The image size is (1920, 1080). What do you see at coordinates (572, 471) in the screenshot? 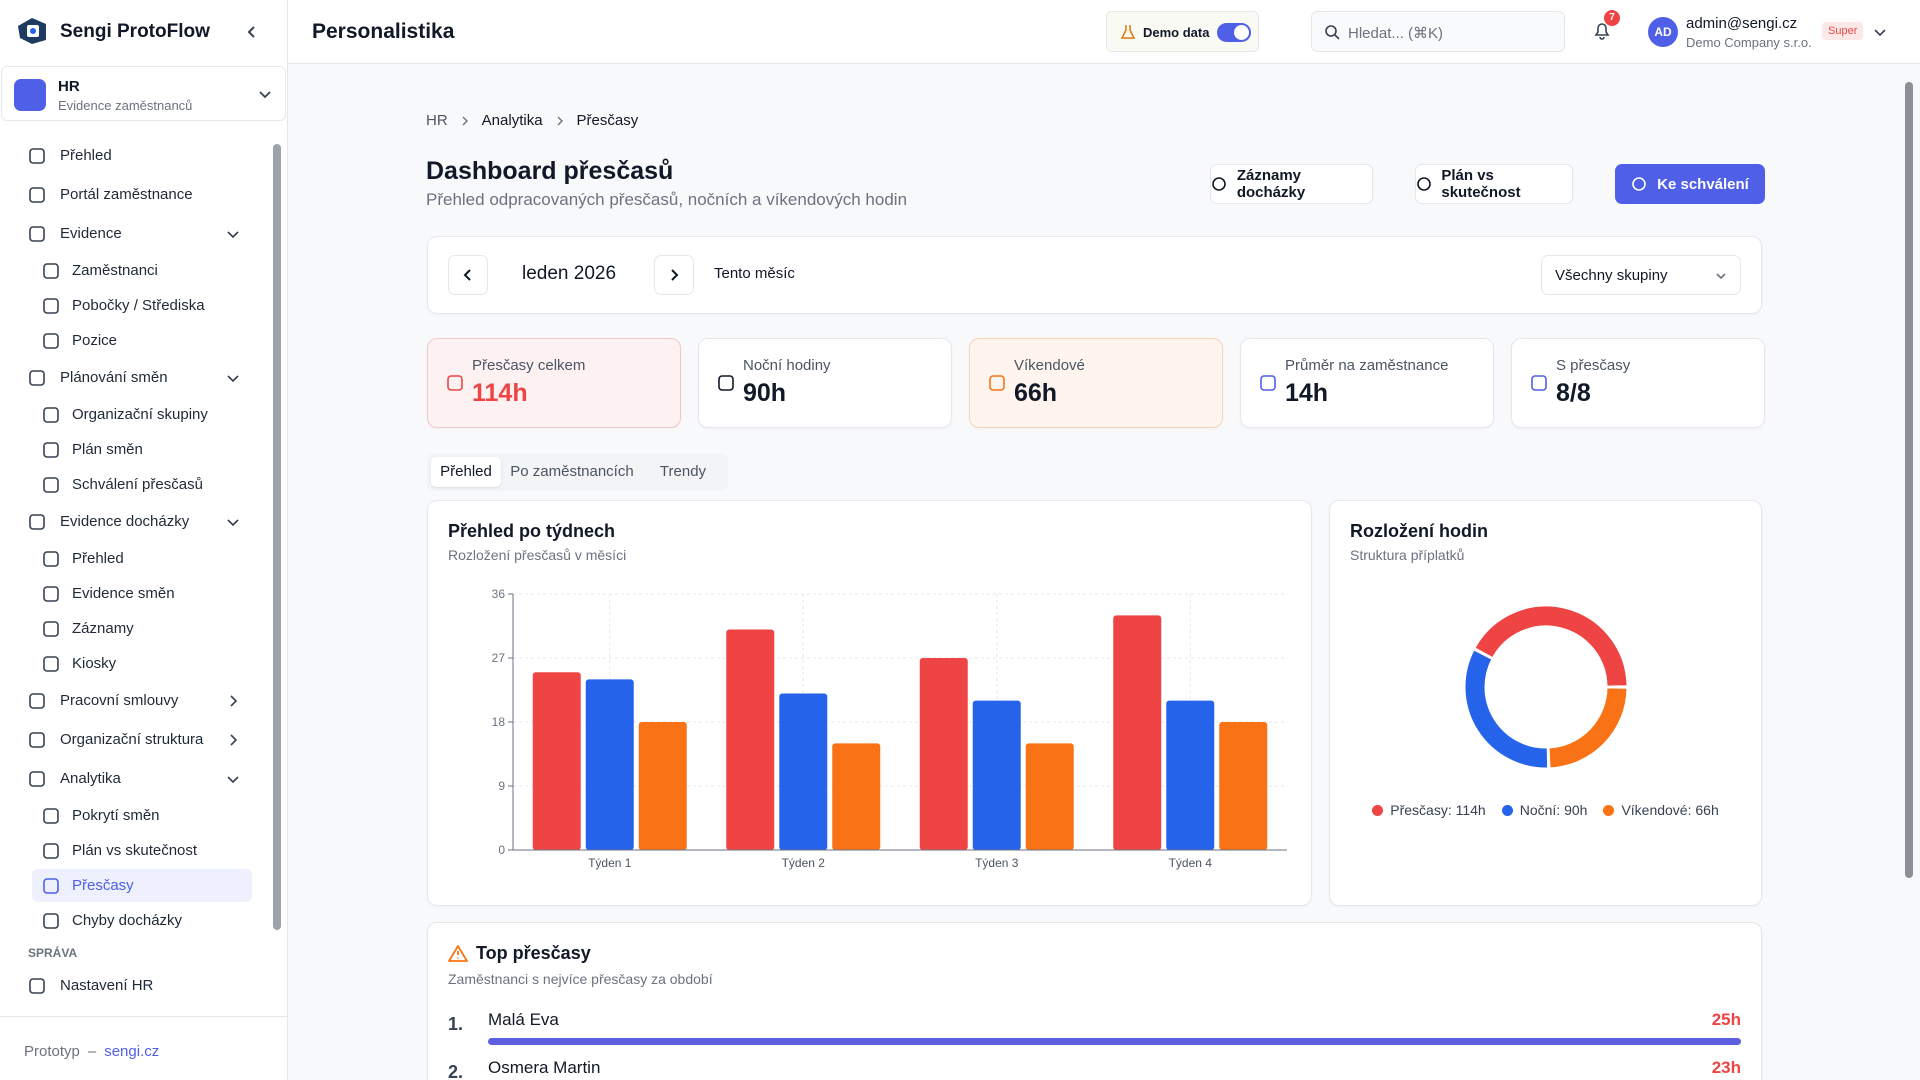
I see `tab: Po zaměstnancích` at bounding box center [572, 471].